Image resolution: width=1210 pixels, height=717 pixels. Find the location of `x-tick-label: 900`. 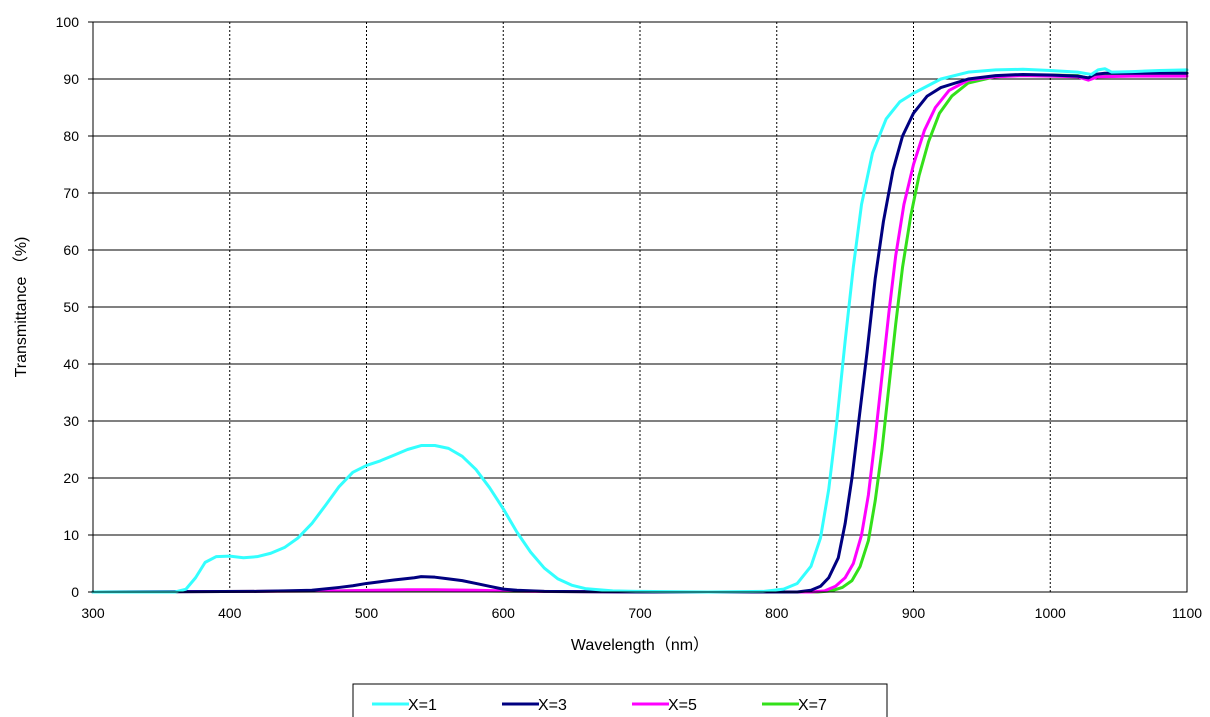

x-tick-label: 900 is located at coordinates (914, 613).